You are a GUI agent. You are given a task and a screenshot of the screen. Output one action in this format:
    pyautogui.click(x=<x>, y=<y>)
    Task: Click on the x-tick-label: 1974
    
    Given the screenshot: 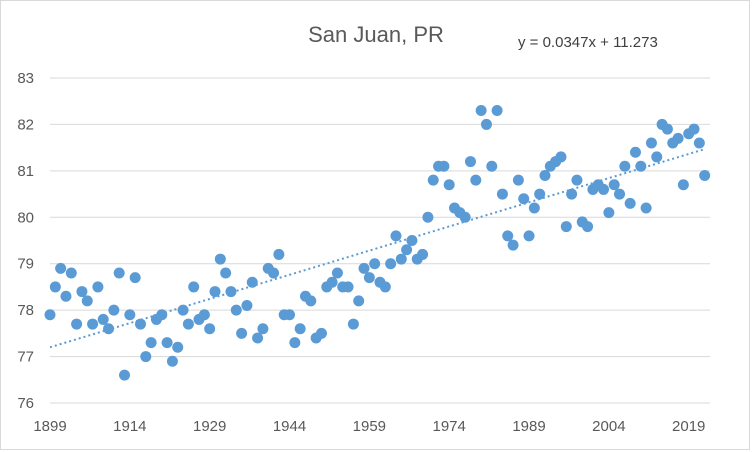 What is the action you would take?
    pyautogui.click(x=449, y=426)
    